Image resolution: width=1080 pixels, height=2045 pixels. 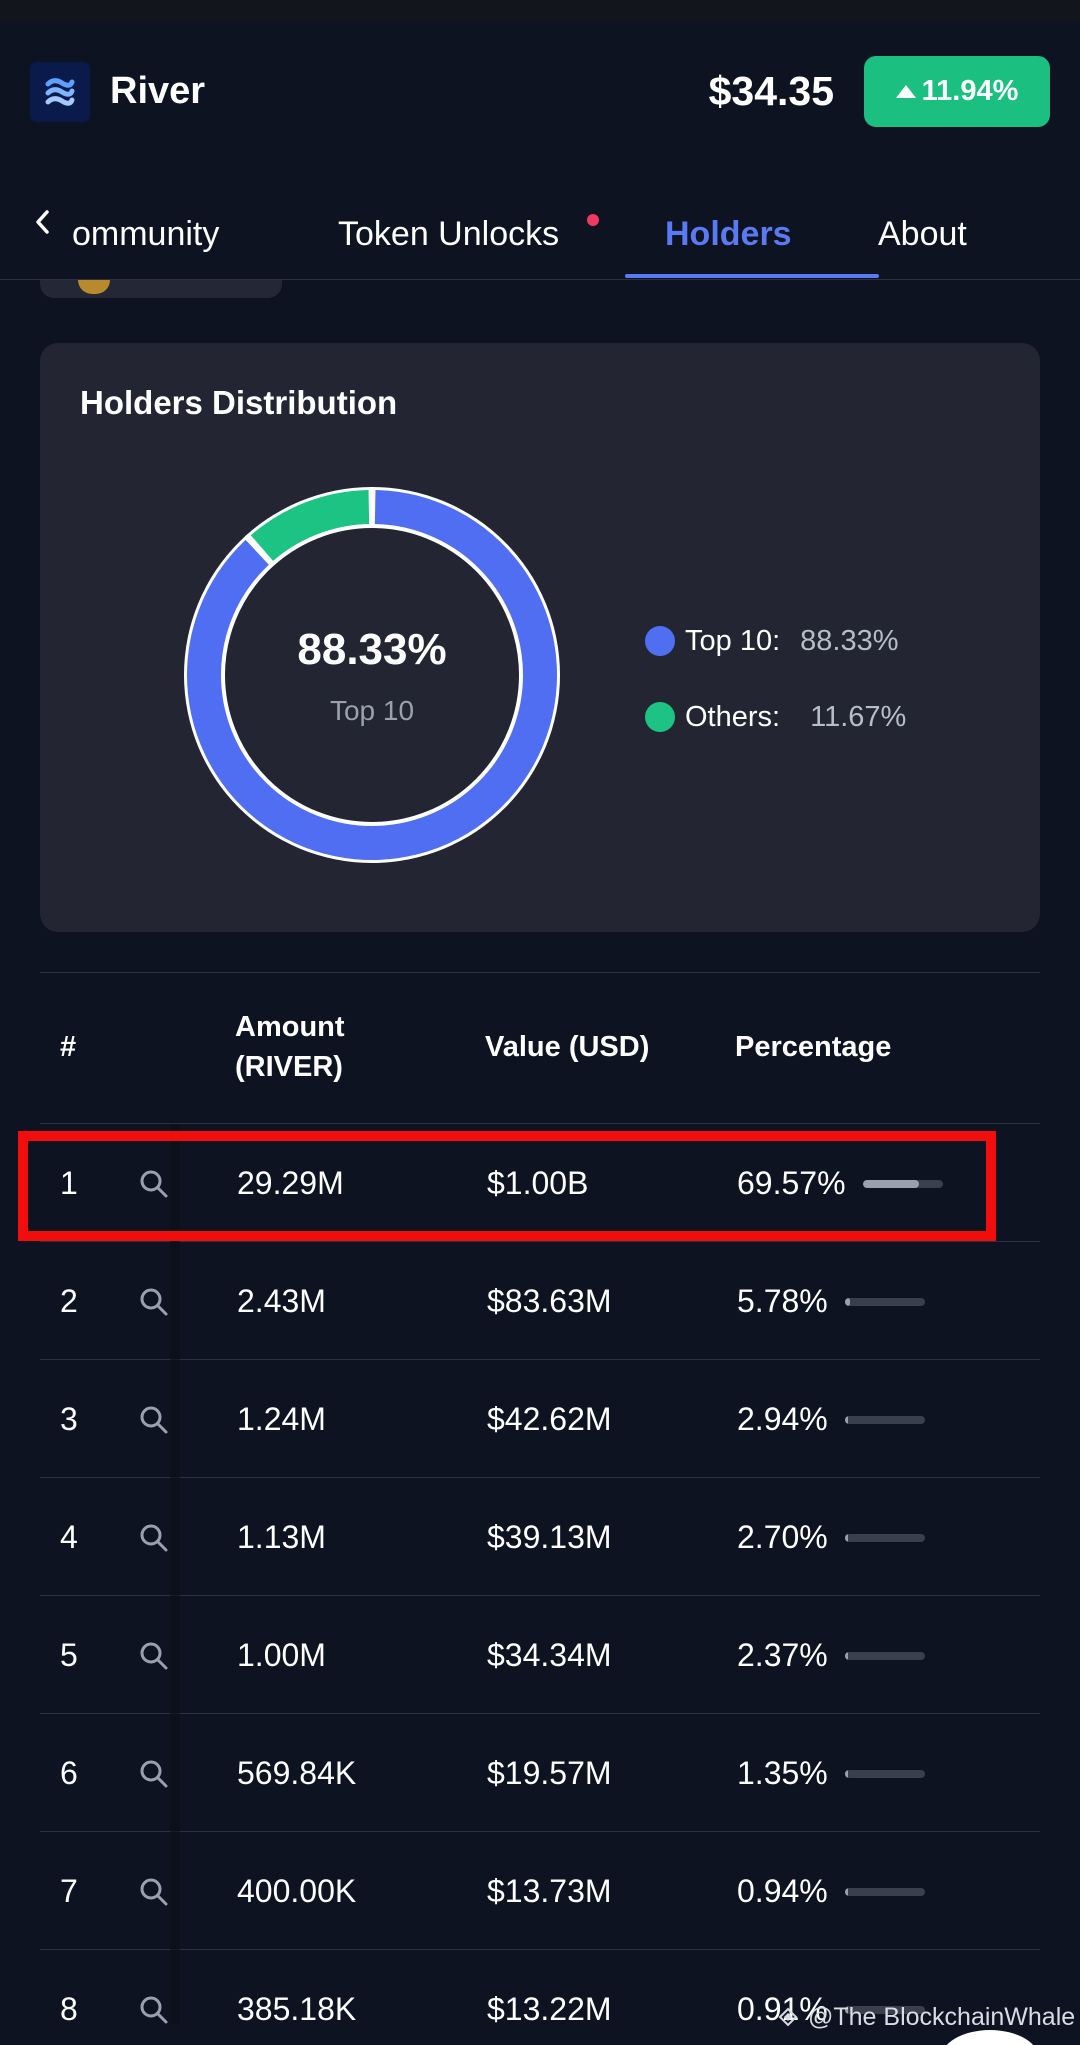 What do you see at coordinates (175, 1574) in the screenshot?
I see `sticky-column-shadow` at bounding box center [175, 1574].